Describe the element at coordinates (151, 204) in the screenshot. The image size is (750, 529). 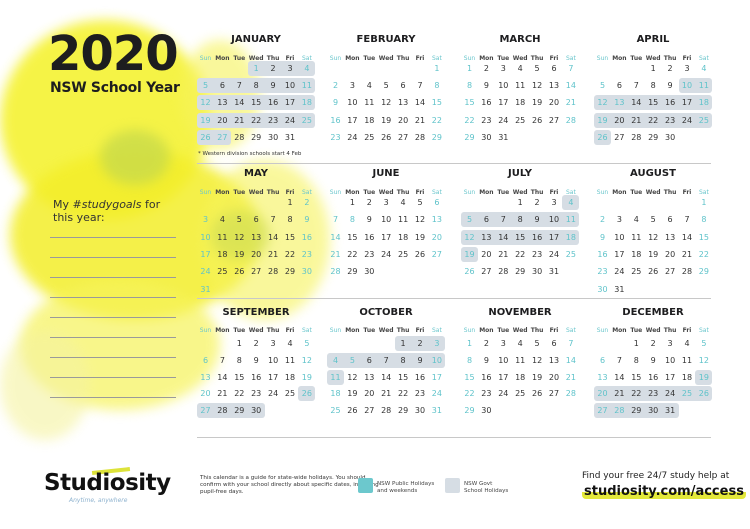
I see `goals-suffix: for` at that location.